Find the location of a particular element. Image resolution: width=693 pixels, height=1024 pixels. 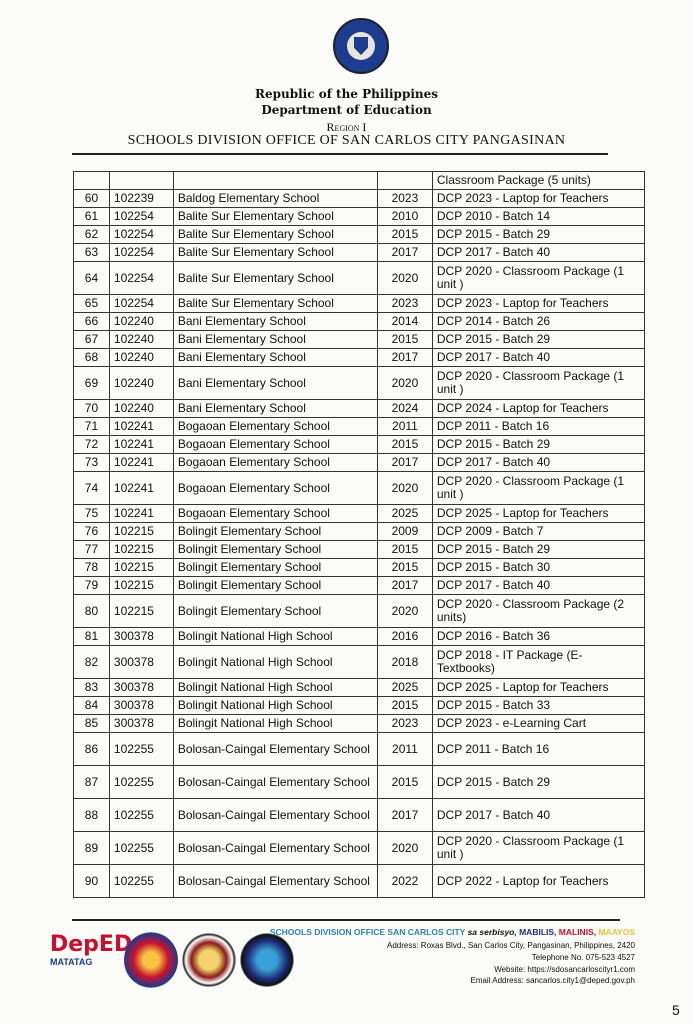

deped-seal-logo is located at coordinates (361, 46).